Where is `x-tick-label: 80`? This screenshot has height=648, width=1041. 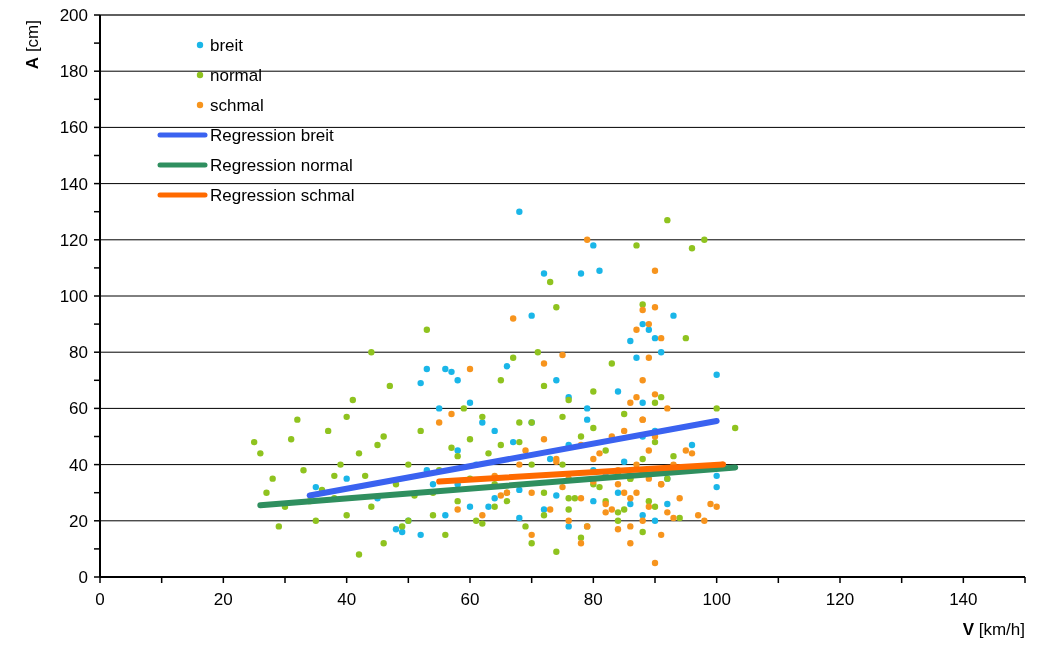
x-tick-label: 80 is located at coordinates (593, 599).